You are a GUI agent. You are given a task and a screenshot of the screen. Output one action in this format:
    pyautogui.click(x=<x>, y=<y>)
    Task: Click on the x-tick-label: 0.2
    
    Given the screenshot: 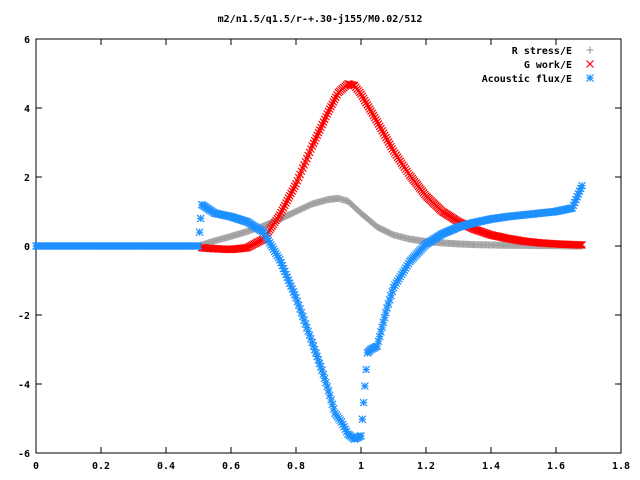 What is the action you would take?
    pyautogui.click(x=101, y=466)
    